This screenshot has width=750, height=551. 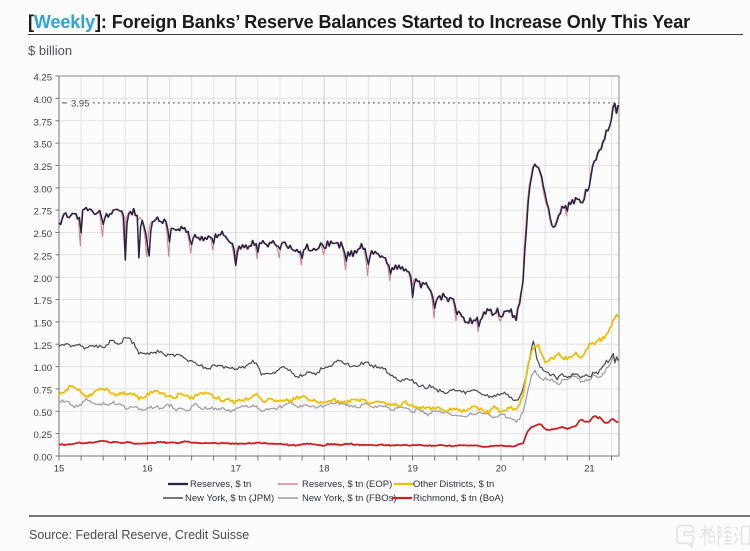 I want to click on svg-text: 1.00, so click(x=43, y=368).